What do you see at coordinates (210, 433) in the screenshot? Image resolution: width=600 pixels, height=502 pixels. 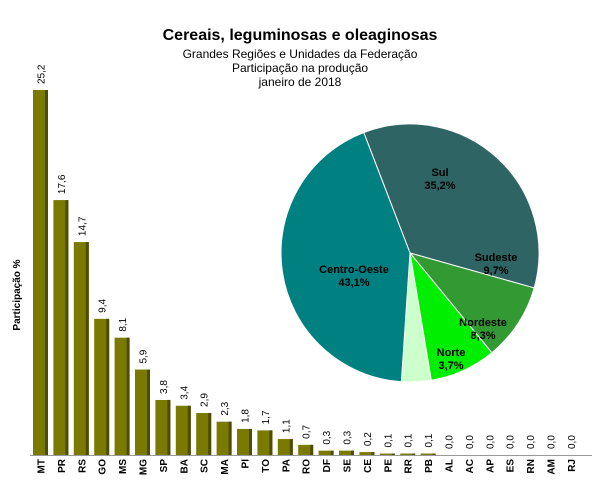 I see `bar-shade-sc` at bounding box center [210, 433].